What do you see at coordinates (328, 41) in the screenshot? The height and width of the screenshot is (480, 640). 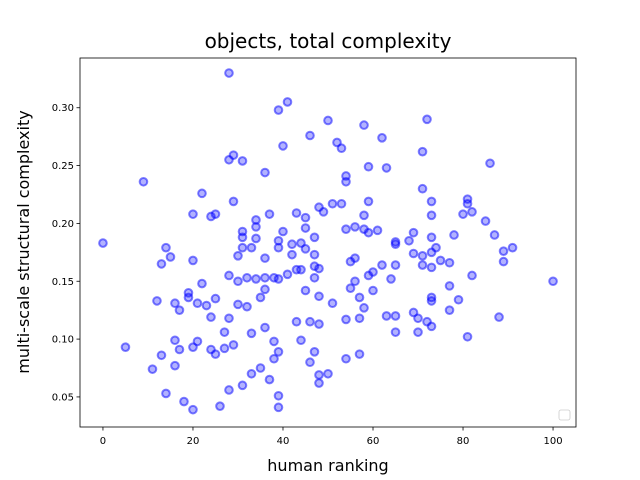 I see `chart-title: objects, total complexity` at bounding box center [328, 41].